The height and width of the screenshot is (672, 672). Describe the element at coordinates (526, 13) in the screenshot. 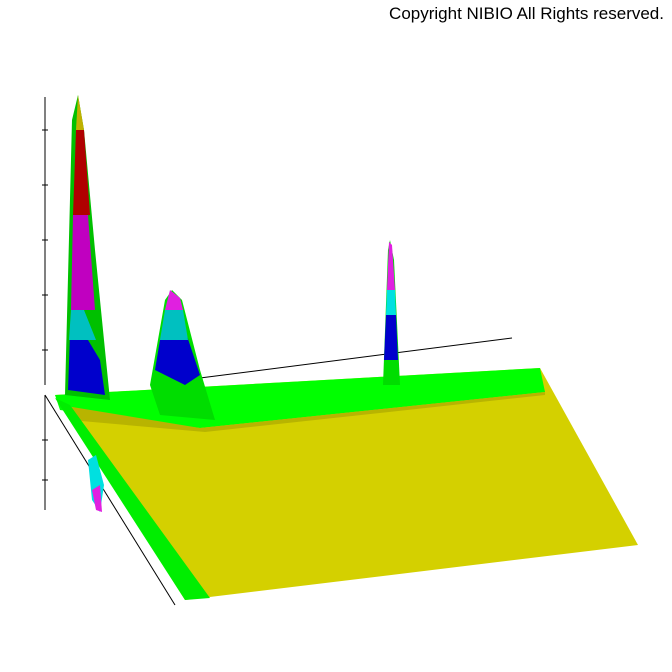

I see `copyright: Copyright NIBIO All Rights reserved.` at that location.